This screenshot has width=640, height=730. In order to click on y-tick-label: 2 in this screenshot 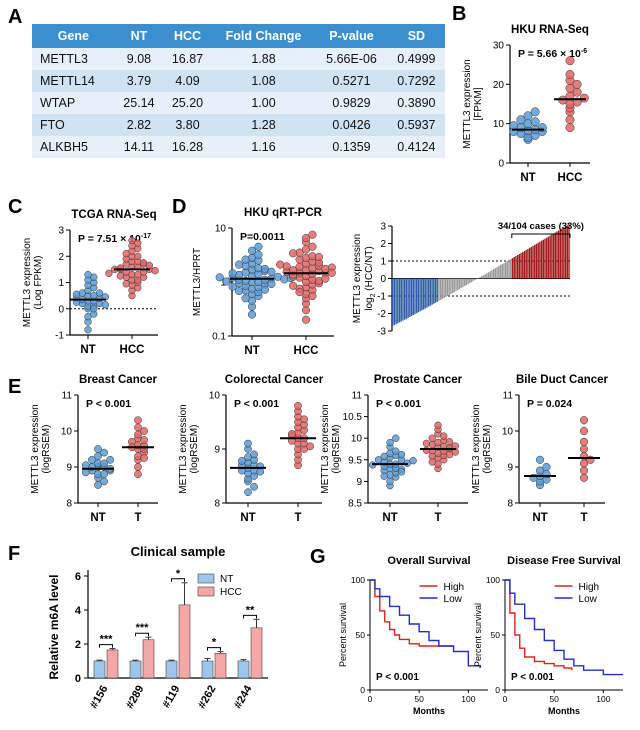, I will do `click(61, 257)`.